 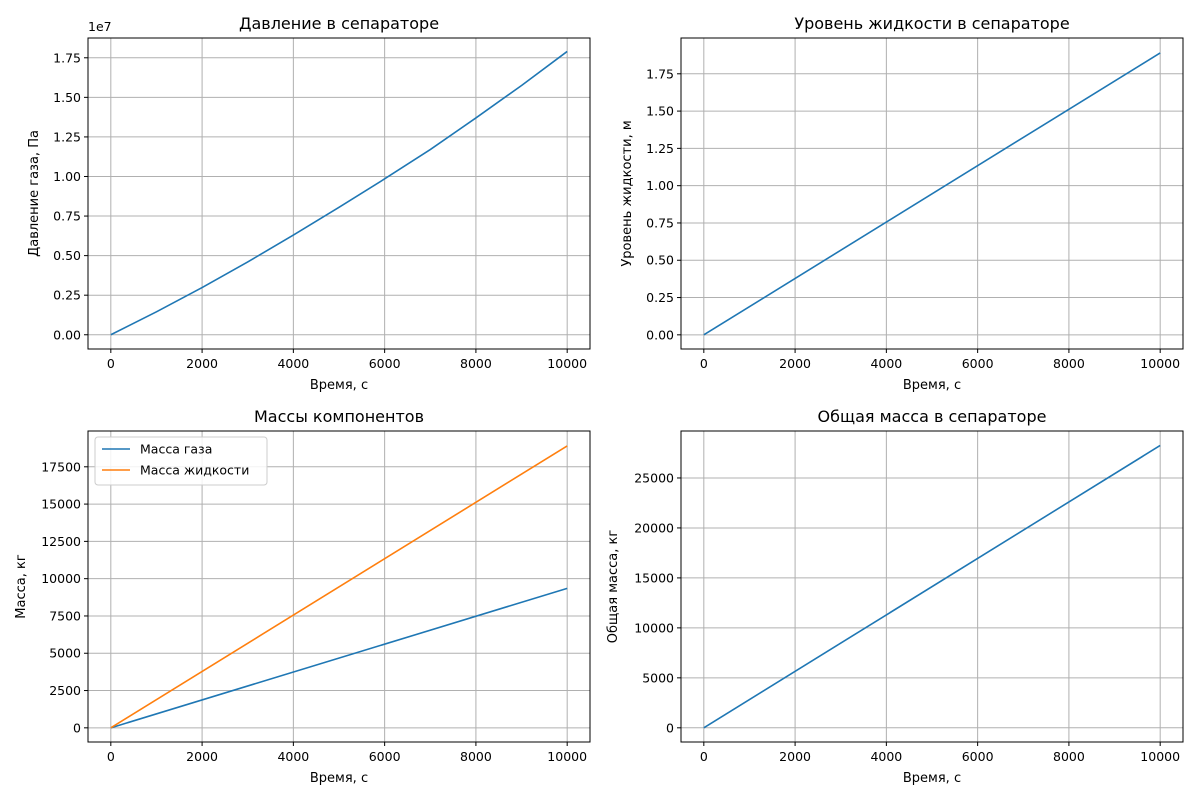 I want to click on y-axis-label-pressure: Давление газа, Па, so click(x=34, y=193).